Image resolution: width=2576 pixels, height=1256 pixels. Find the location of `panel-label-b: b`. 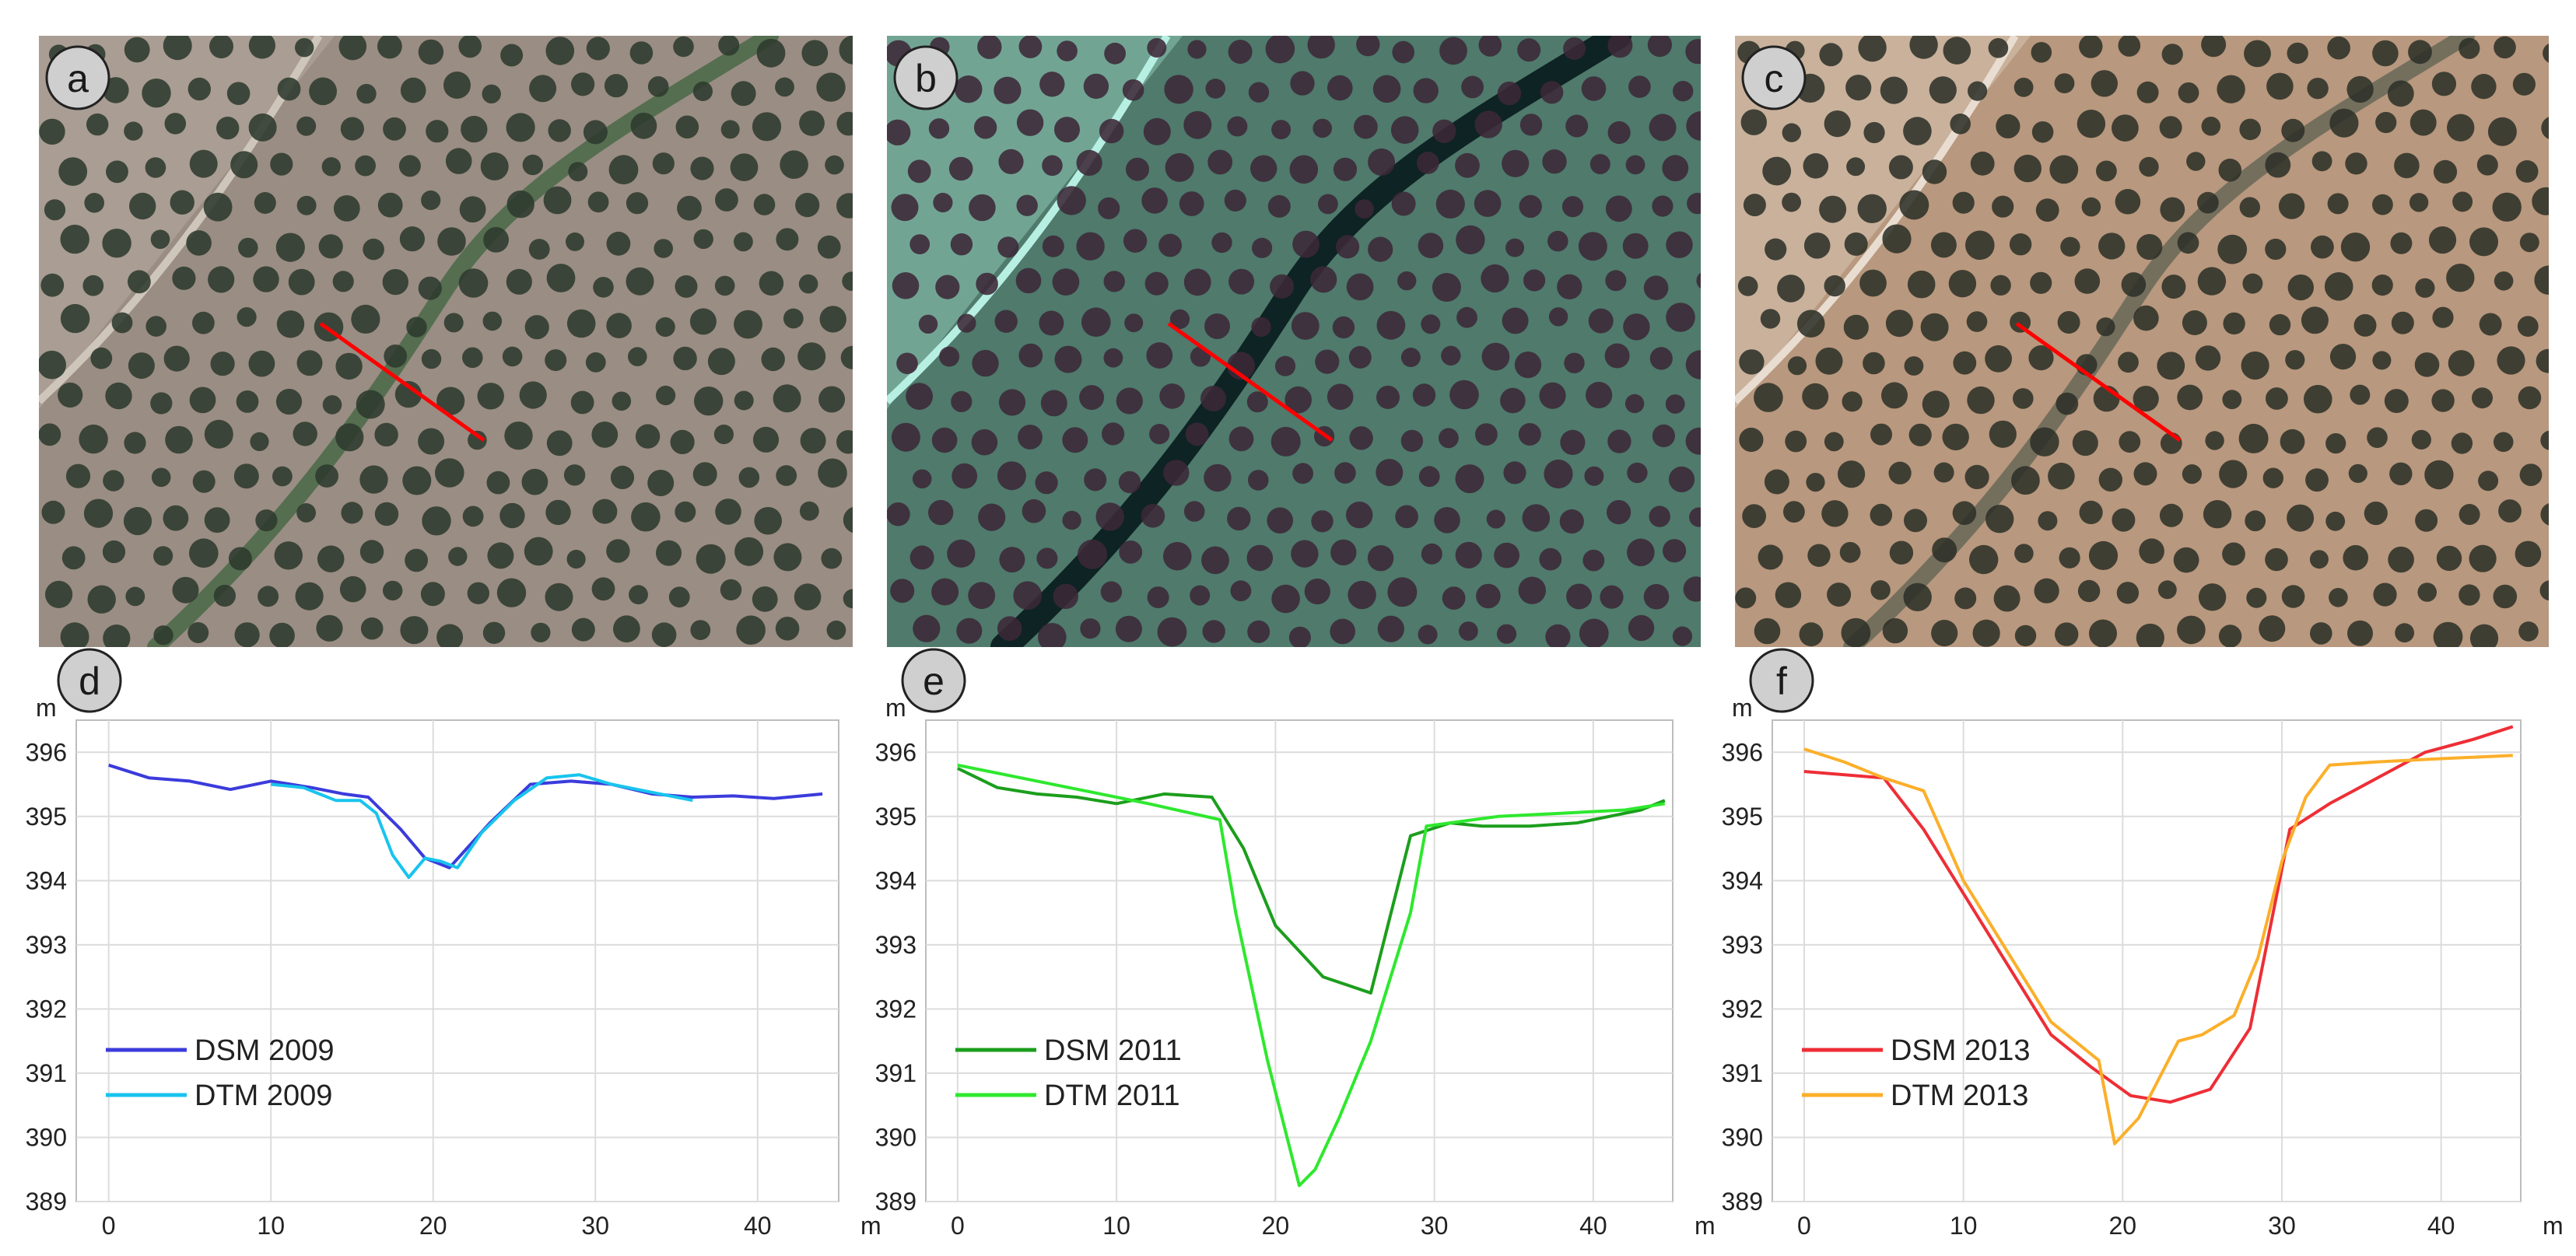

panel-label-b: b is located at coordinates (926, 78).